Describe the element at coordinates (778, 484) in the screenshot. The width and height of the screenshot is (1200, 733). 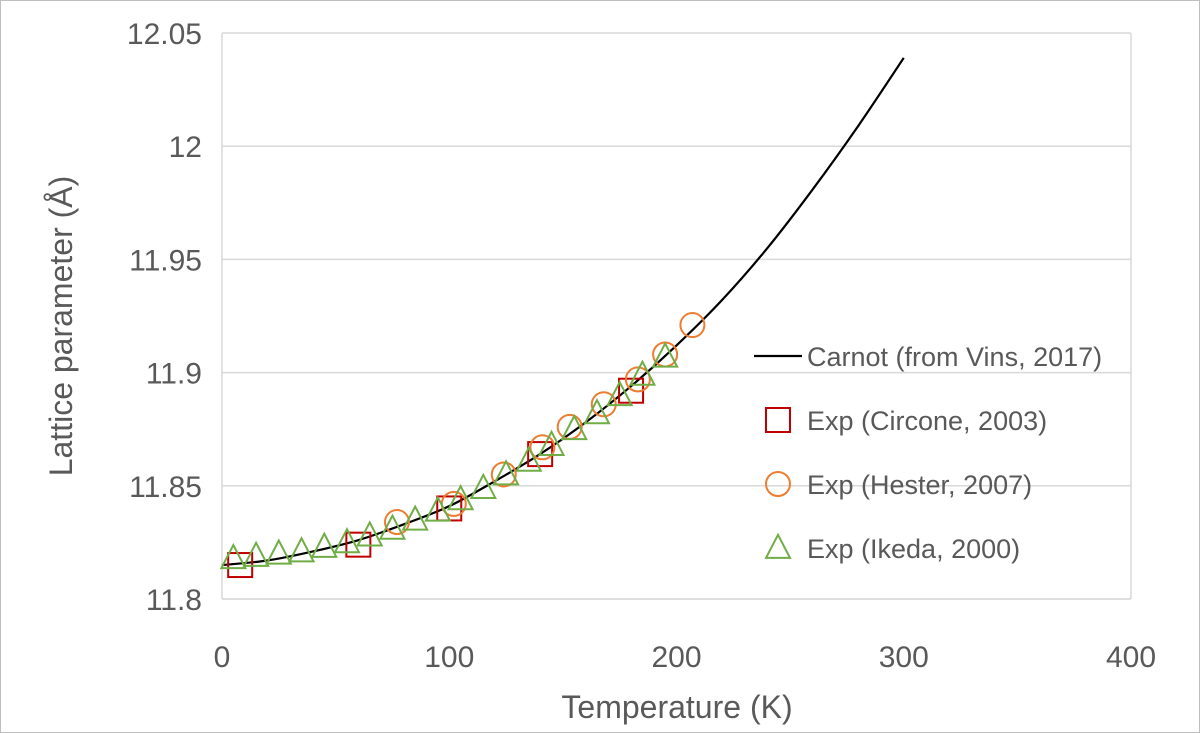
I see `legend-circle-swatch` at that location.